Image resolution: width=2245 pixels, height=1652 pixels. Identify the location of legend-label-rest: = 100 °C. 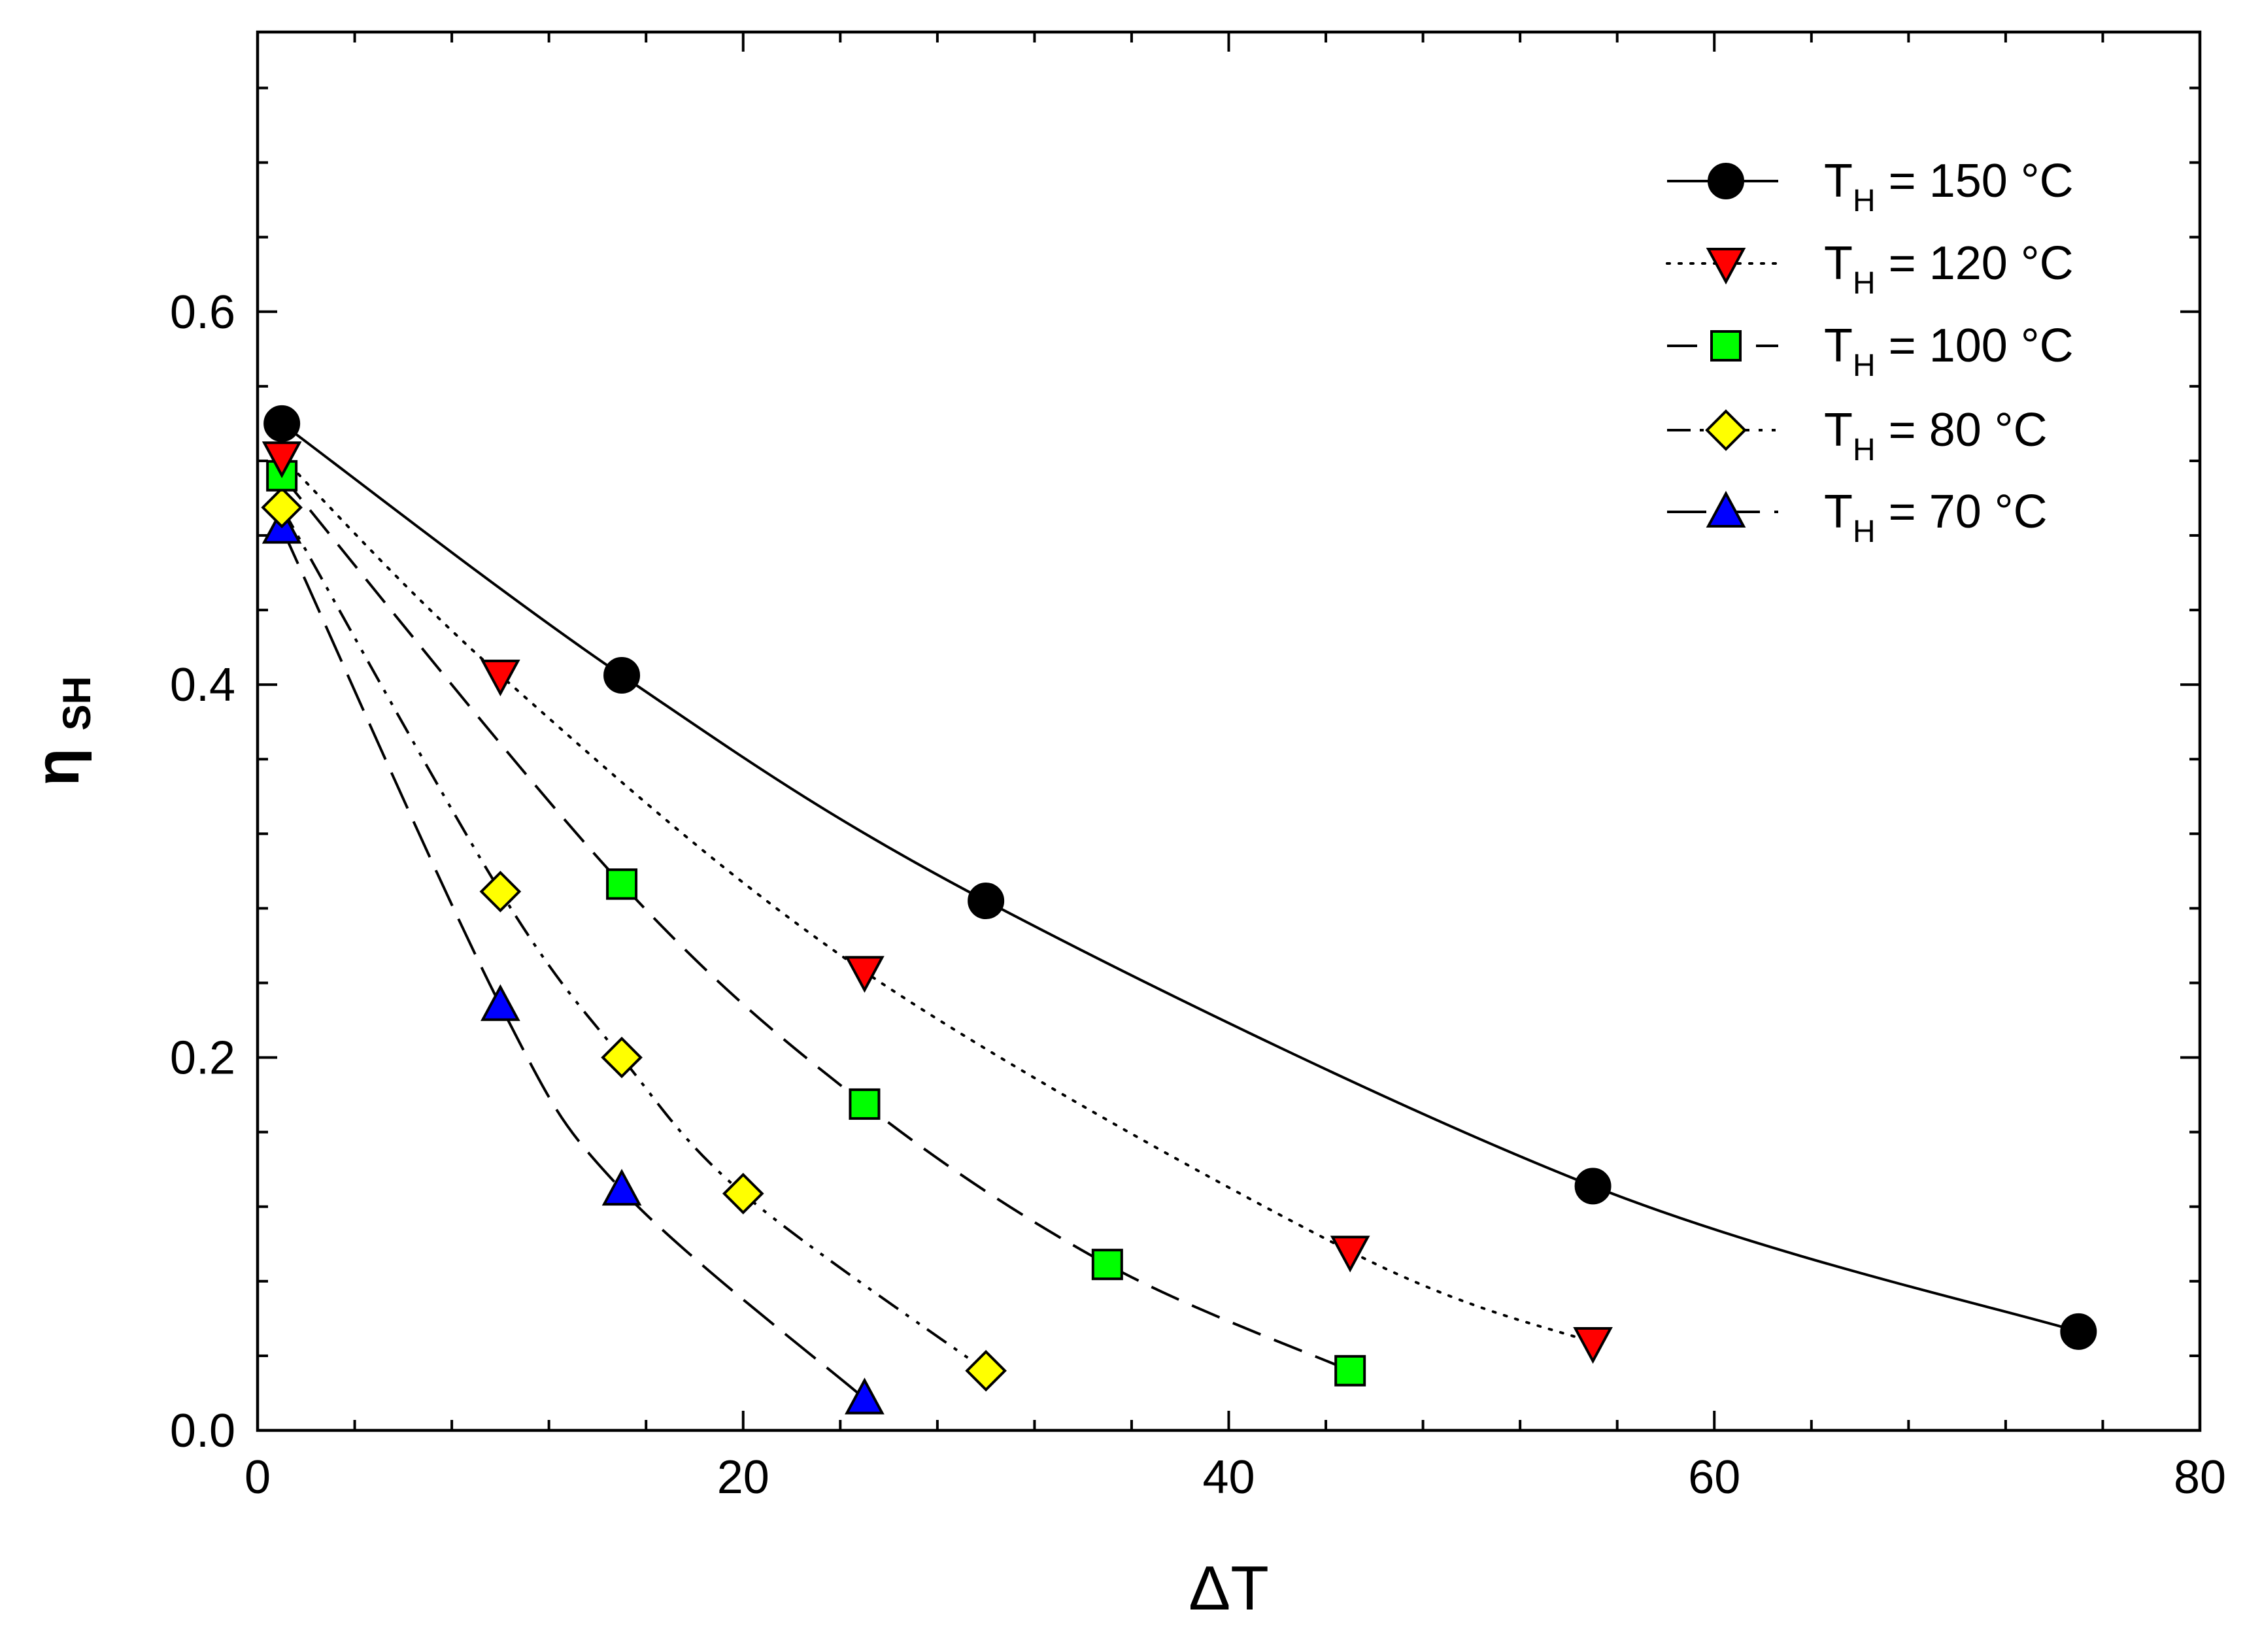
(1975, 346).